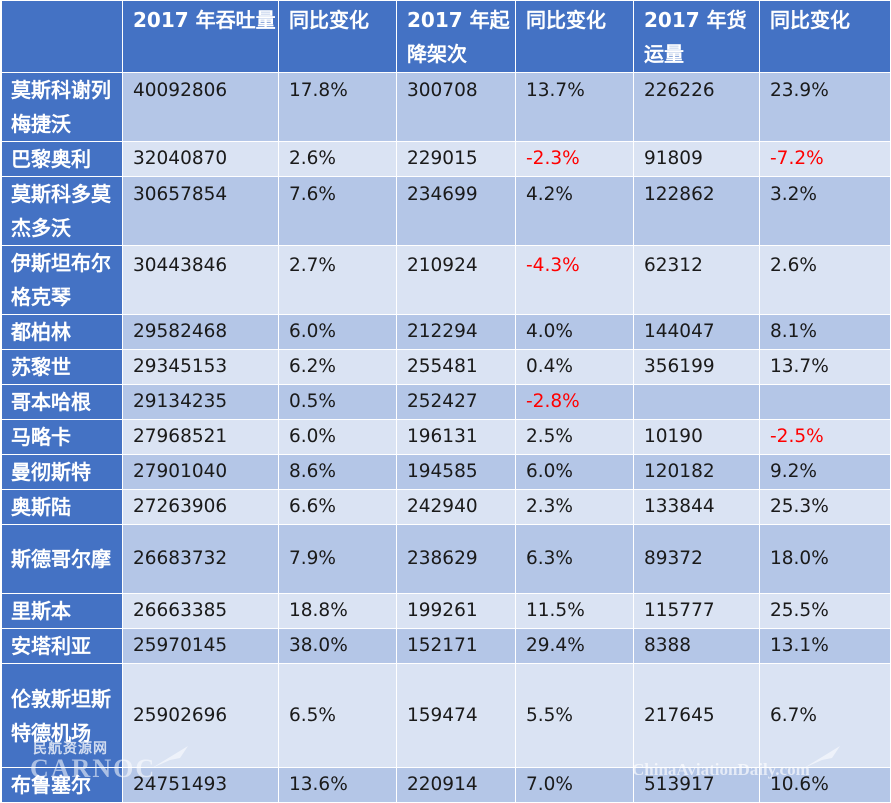 Image resolution: width=891 pixels, height=803 pixels. I want to click on cargo-change-cell: 18.0%, so click(825, 559).